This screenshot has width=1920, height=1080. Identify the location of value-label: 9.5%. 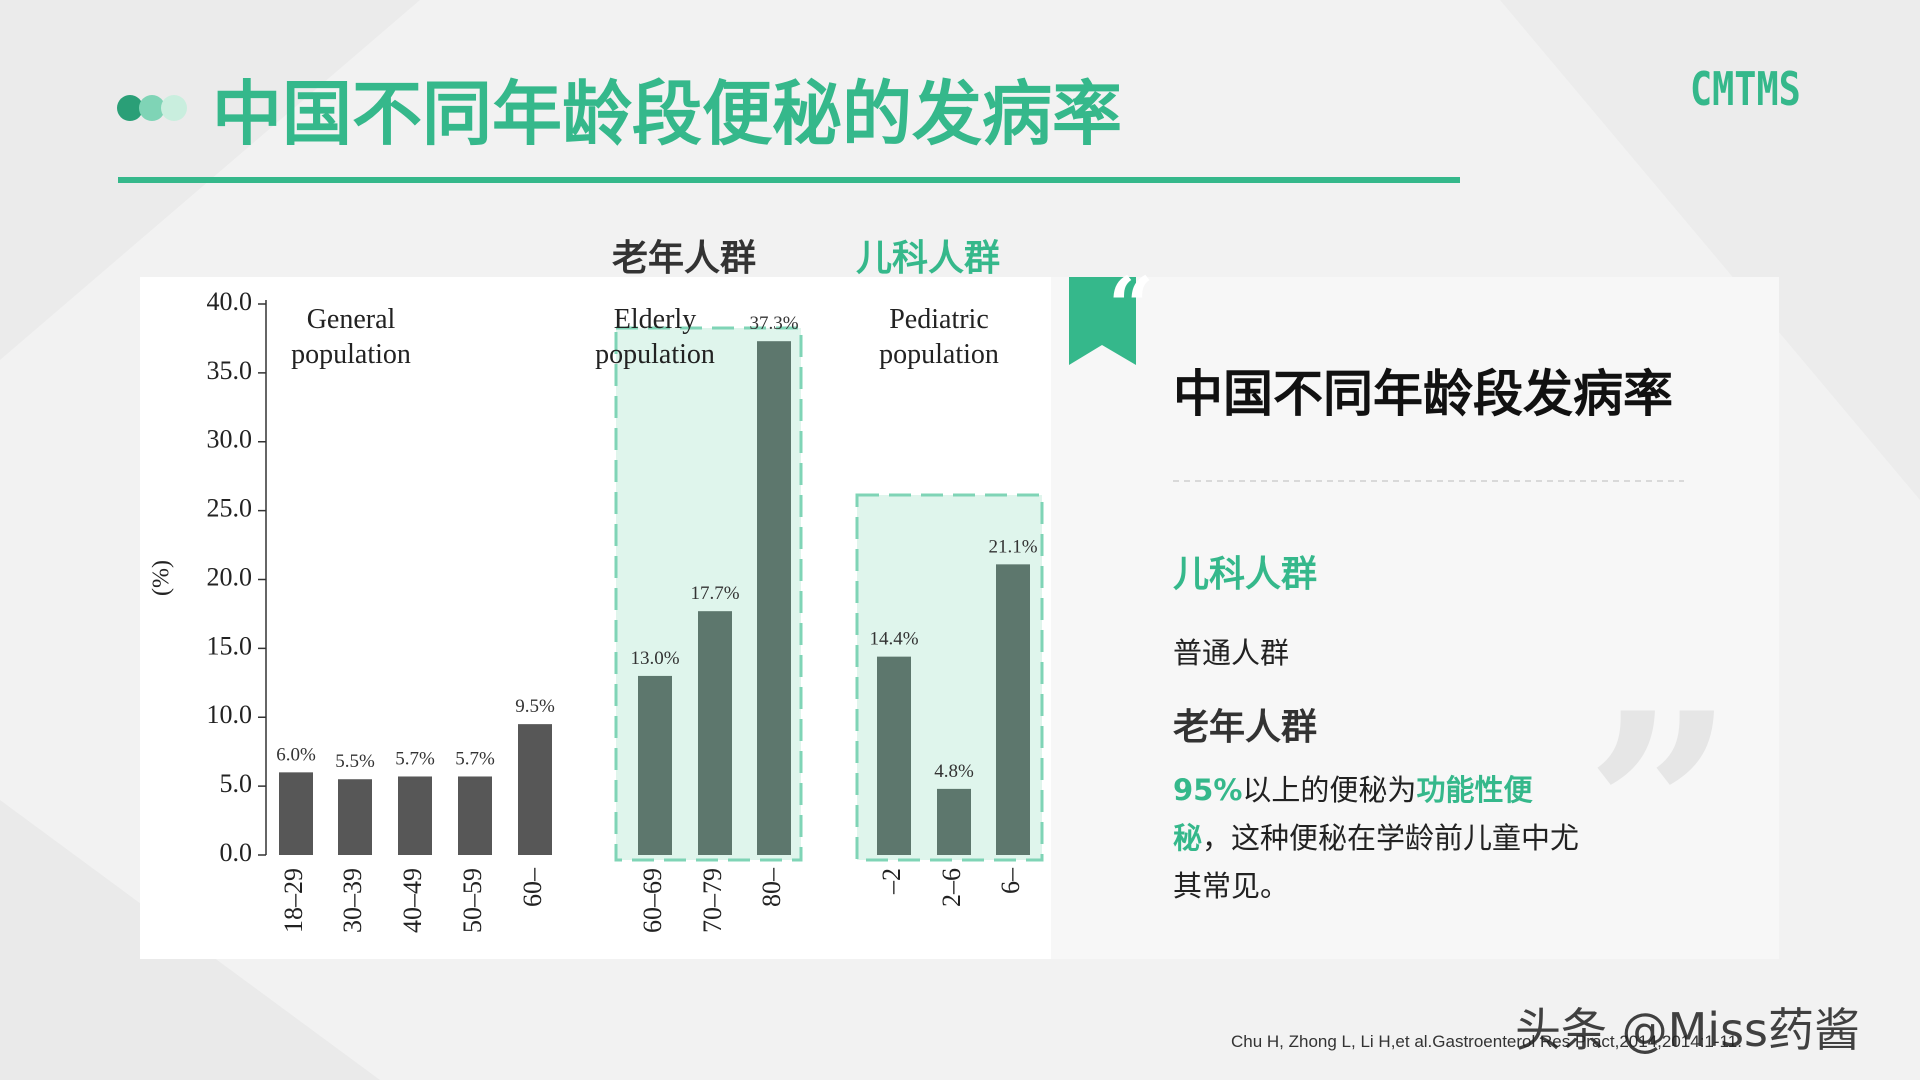
(535, 706).